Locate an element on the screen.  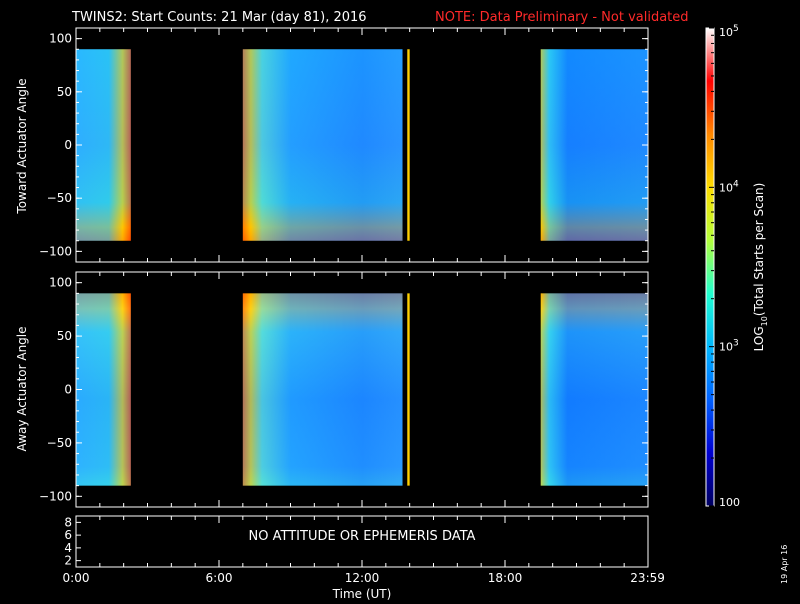
x-tick-label: 0:00 is located at coordinates (76, 578).